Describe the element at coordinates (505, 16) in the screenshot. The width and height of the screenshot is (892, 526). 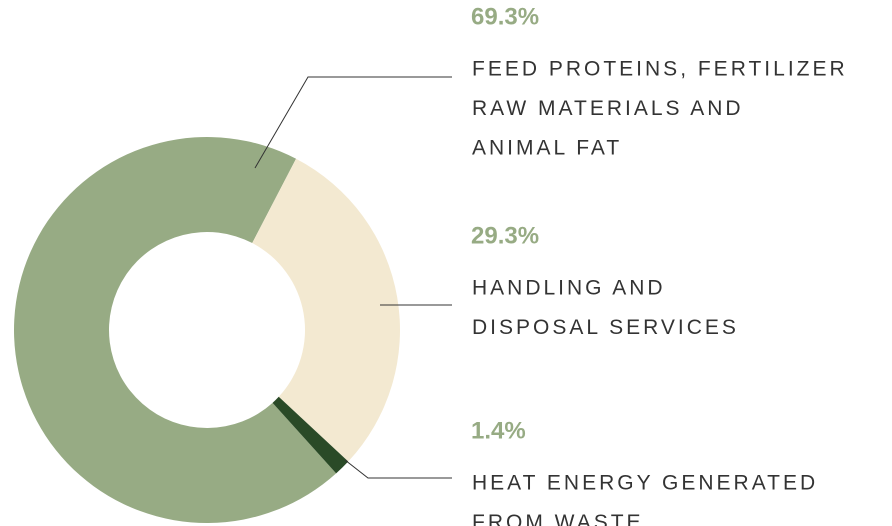
I see `value-label: 69.3%` at that location.